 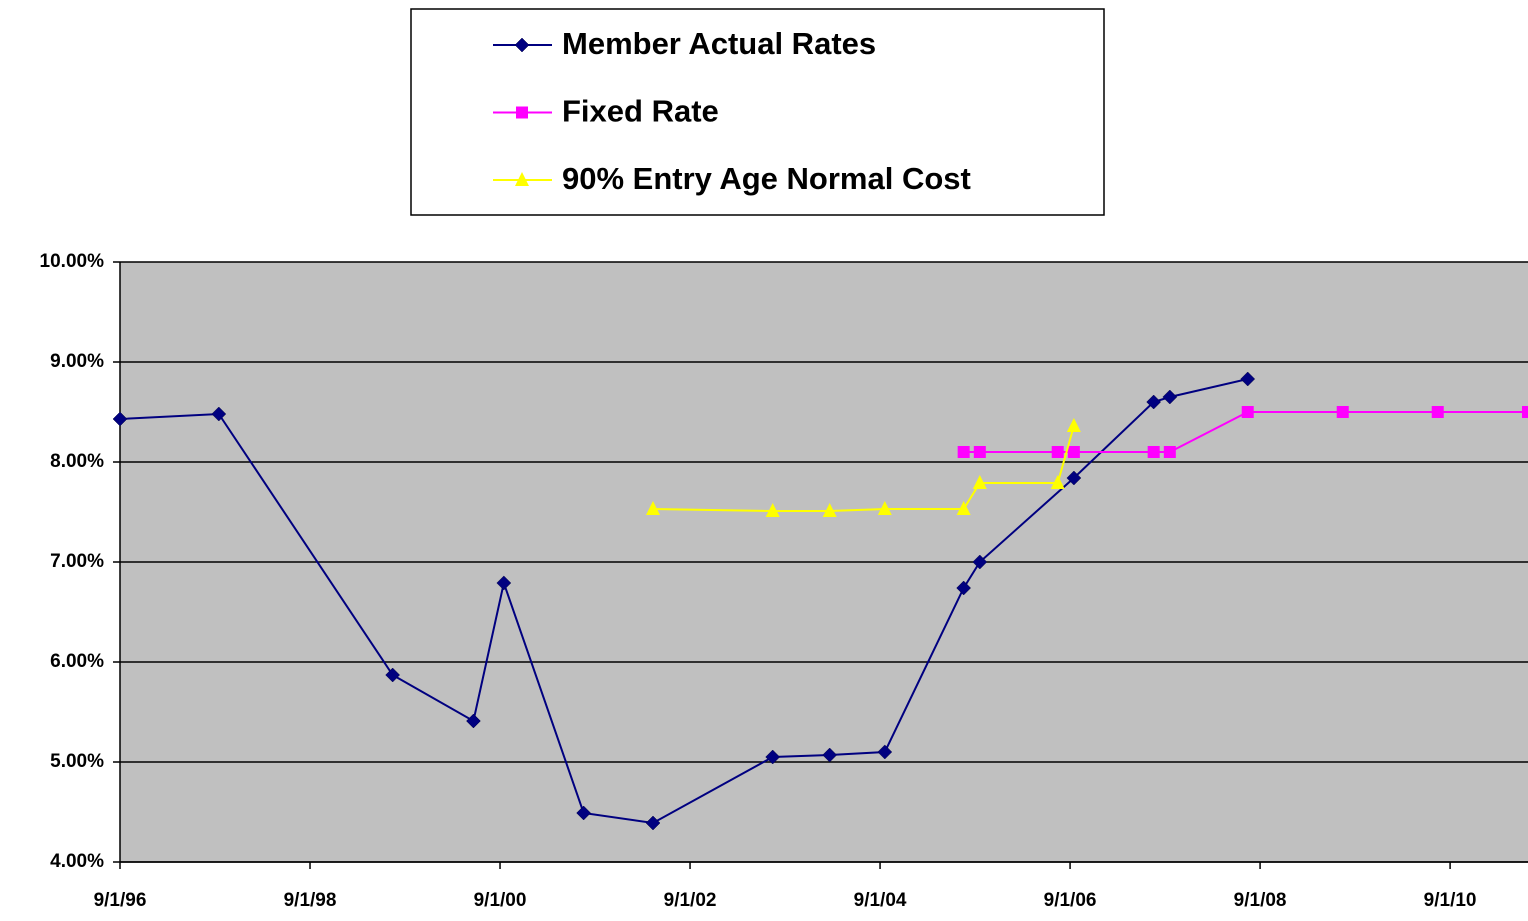 What do you see at coordinates (1070, 900) in the screenshot?
I see `x-tick-label: 9/1/06` at bounding box center [1070, 900].